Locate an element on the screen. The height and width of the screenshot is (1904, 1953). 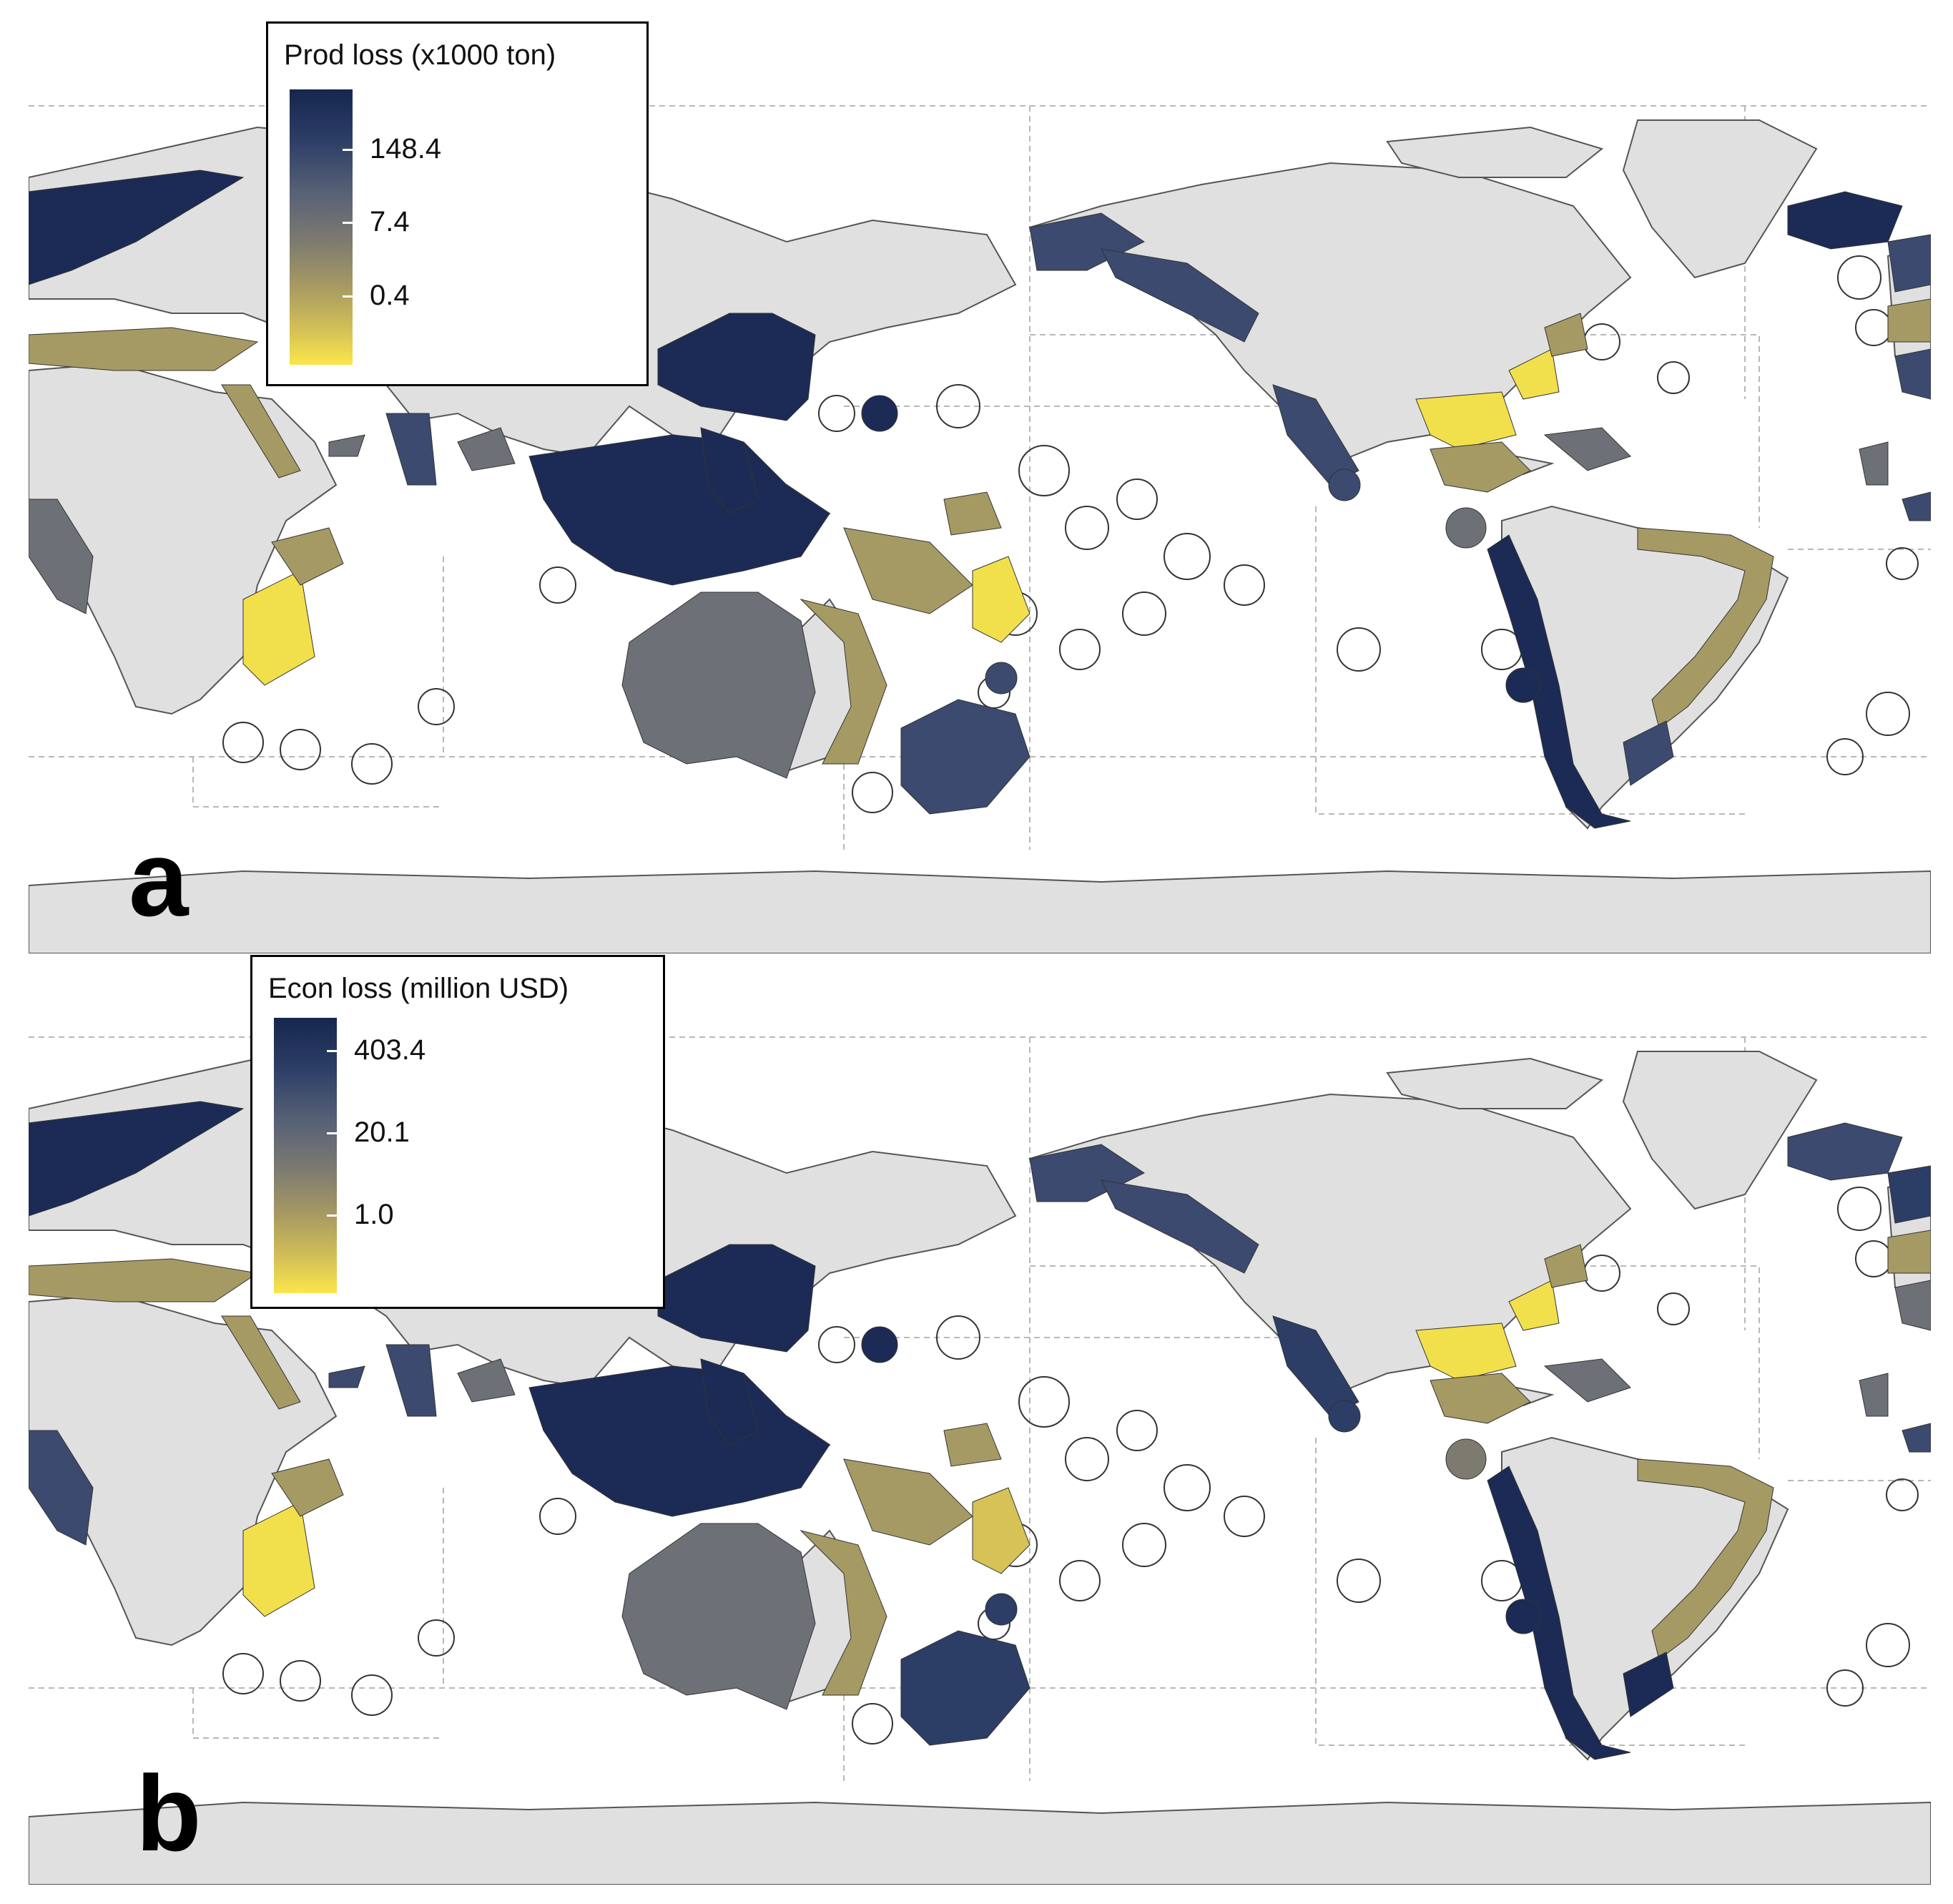
panel-label: b is located at coordinates (169, 1813).